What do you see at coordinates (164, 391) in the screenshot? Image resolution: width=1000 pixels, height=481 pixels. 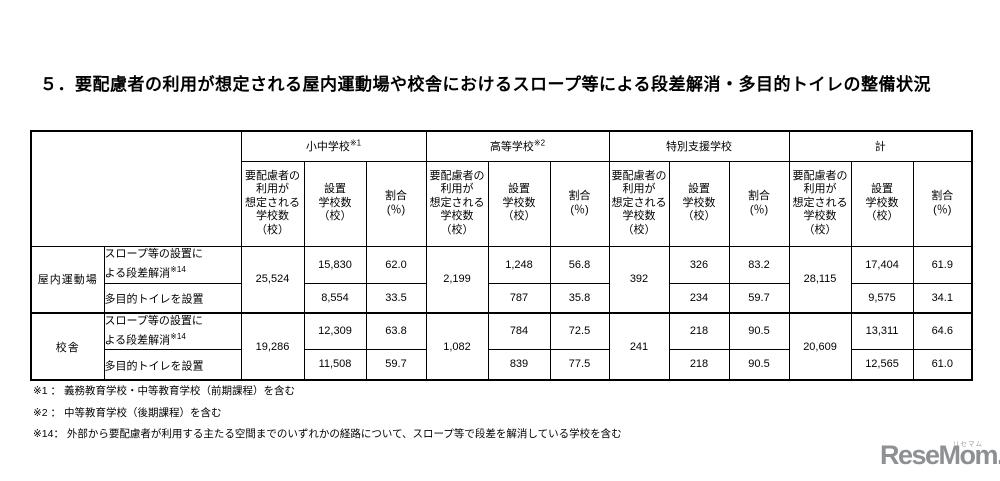 I see `footnote-1: ※1 ： 義務教育学校・中等教育学校（前期課程）を含む` at bounding box center [164, 391].